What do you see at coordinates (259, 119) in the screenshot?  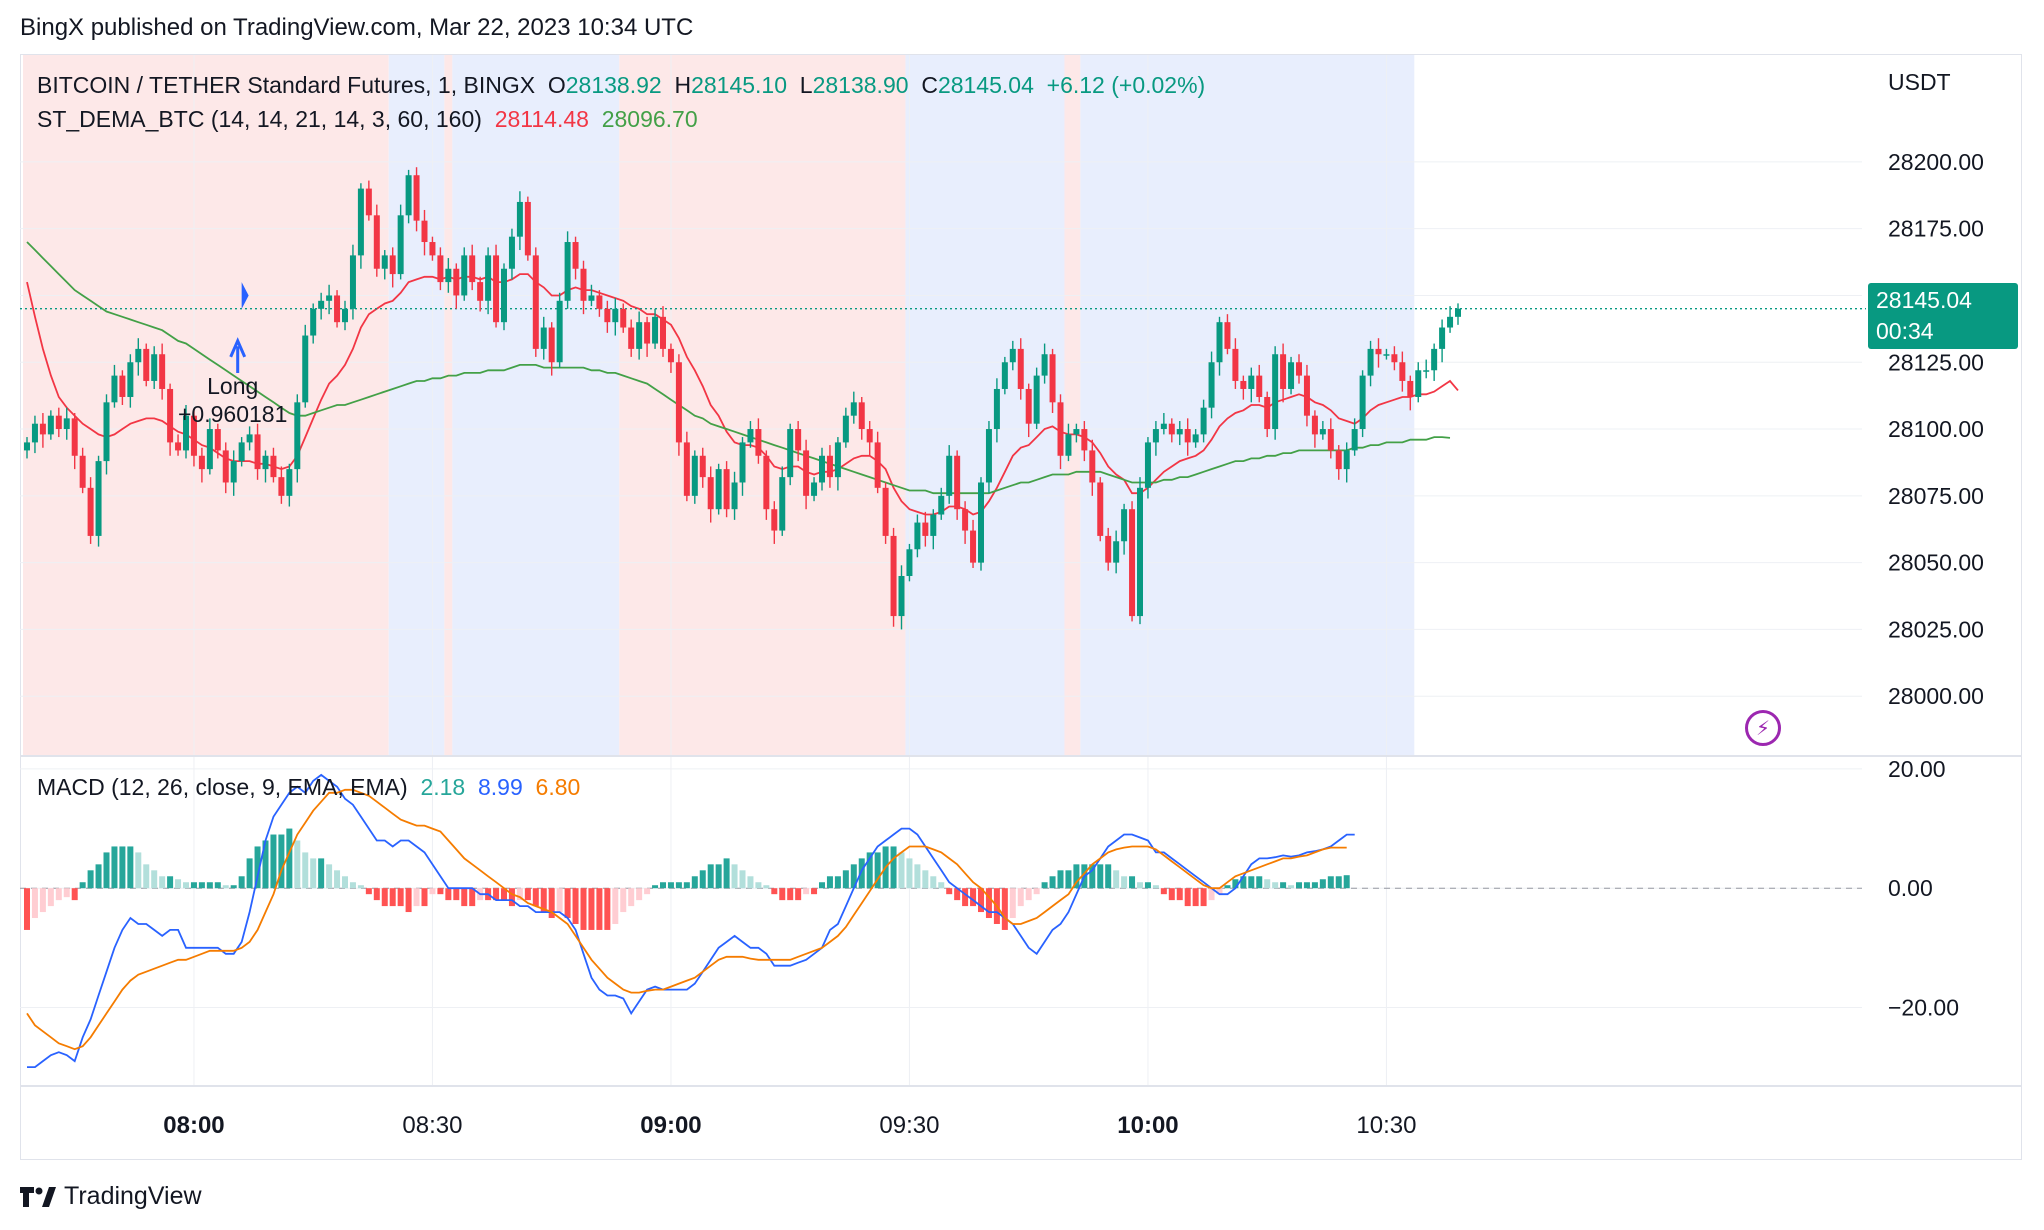 I see `indicator-name: ST_DEMA_BTC (14, 14, 21, 14, 3, 60, 160)` at bounding box center [259, 119].